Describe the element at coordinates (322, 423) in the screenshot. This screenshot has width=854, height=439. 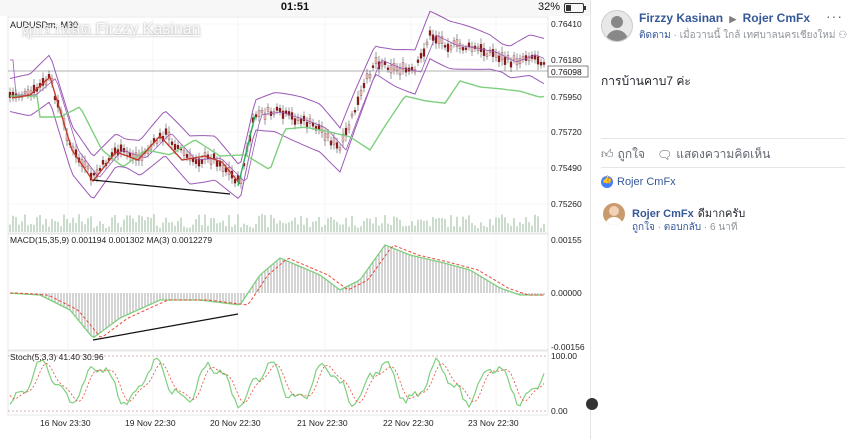
I see `time-tick-label: 21 Nov 22:30` at that location.